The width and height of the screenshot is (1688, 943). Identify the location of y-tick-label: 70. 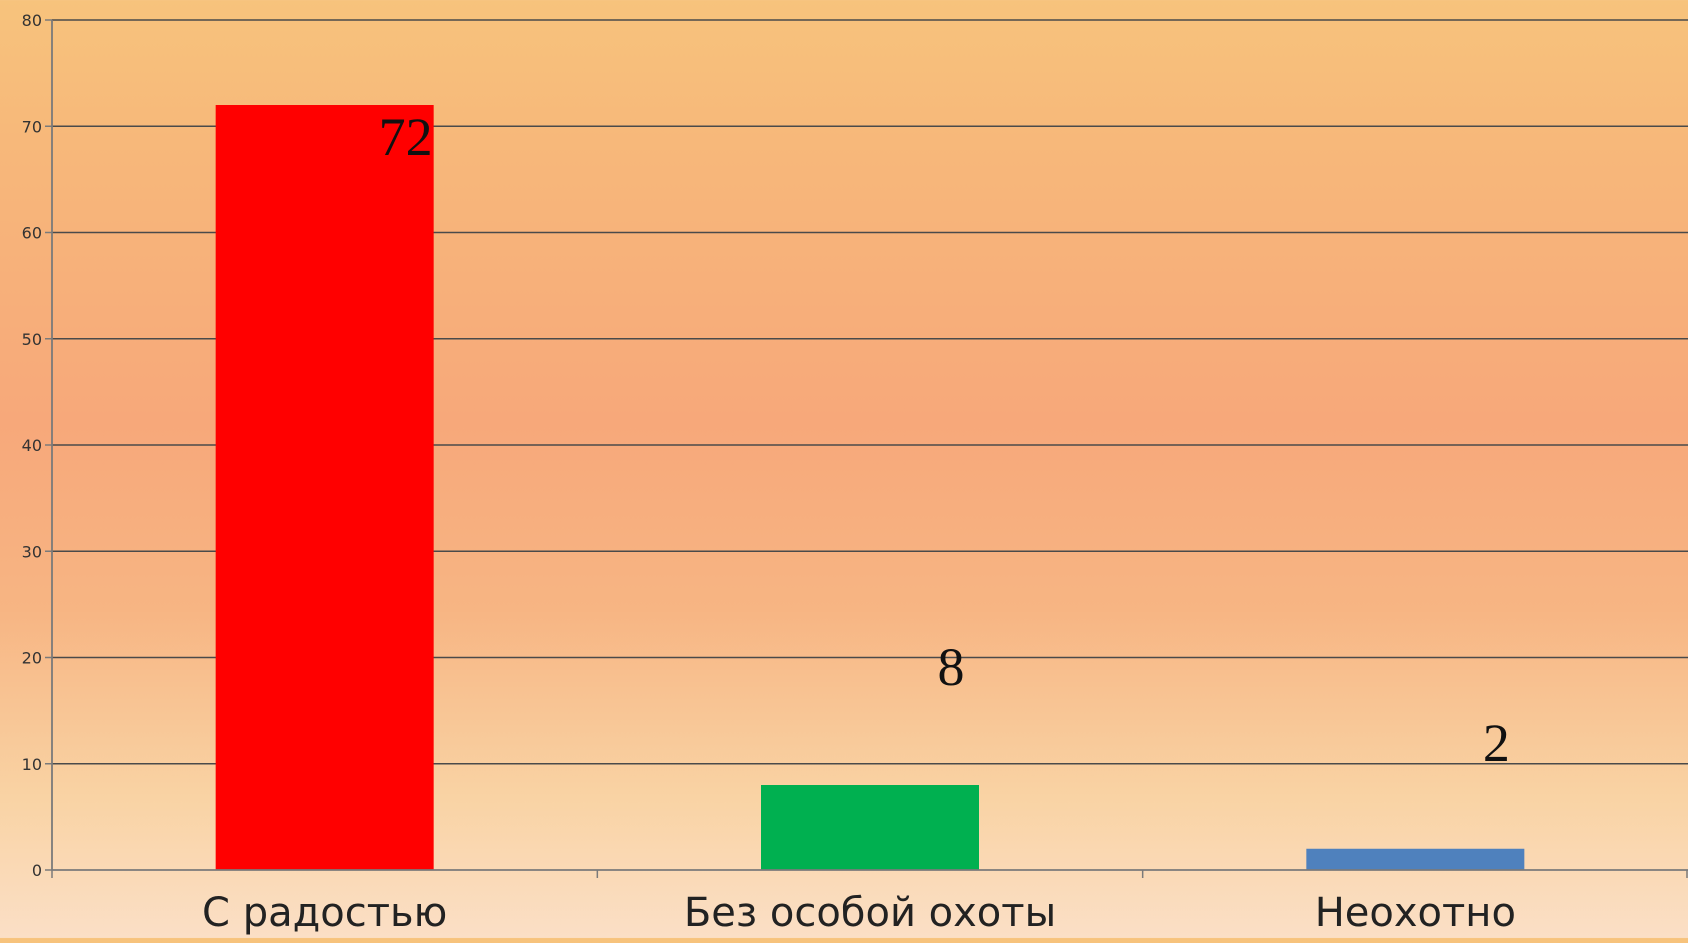
(32, 126).